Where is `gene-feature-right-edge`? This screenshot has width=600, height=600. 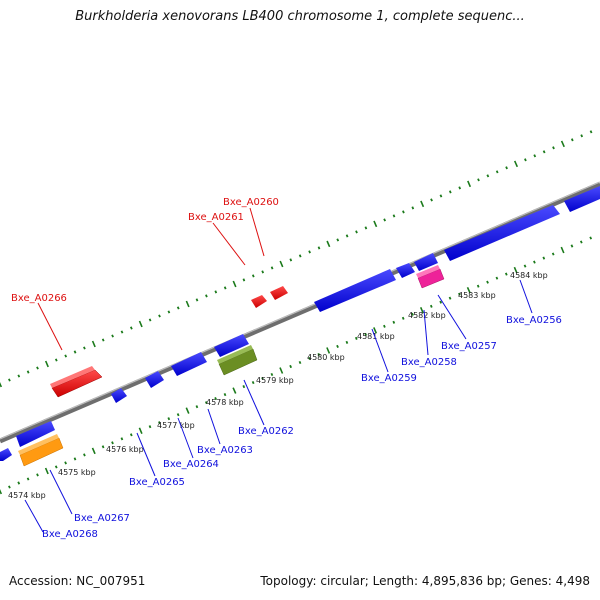 gene-feature-right-edge is located at coordinates (582, 199).